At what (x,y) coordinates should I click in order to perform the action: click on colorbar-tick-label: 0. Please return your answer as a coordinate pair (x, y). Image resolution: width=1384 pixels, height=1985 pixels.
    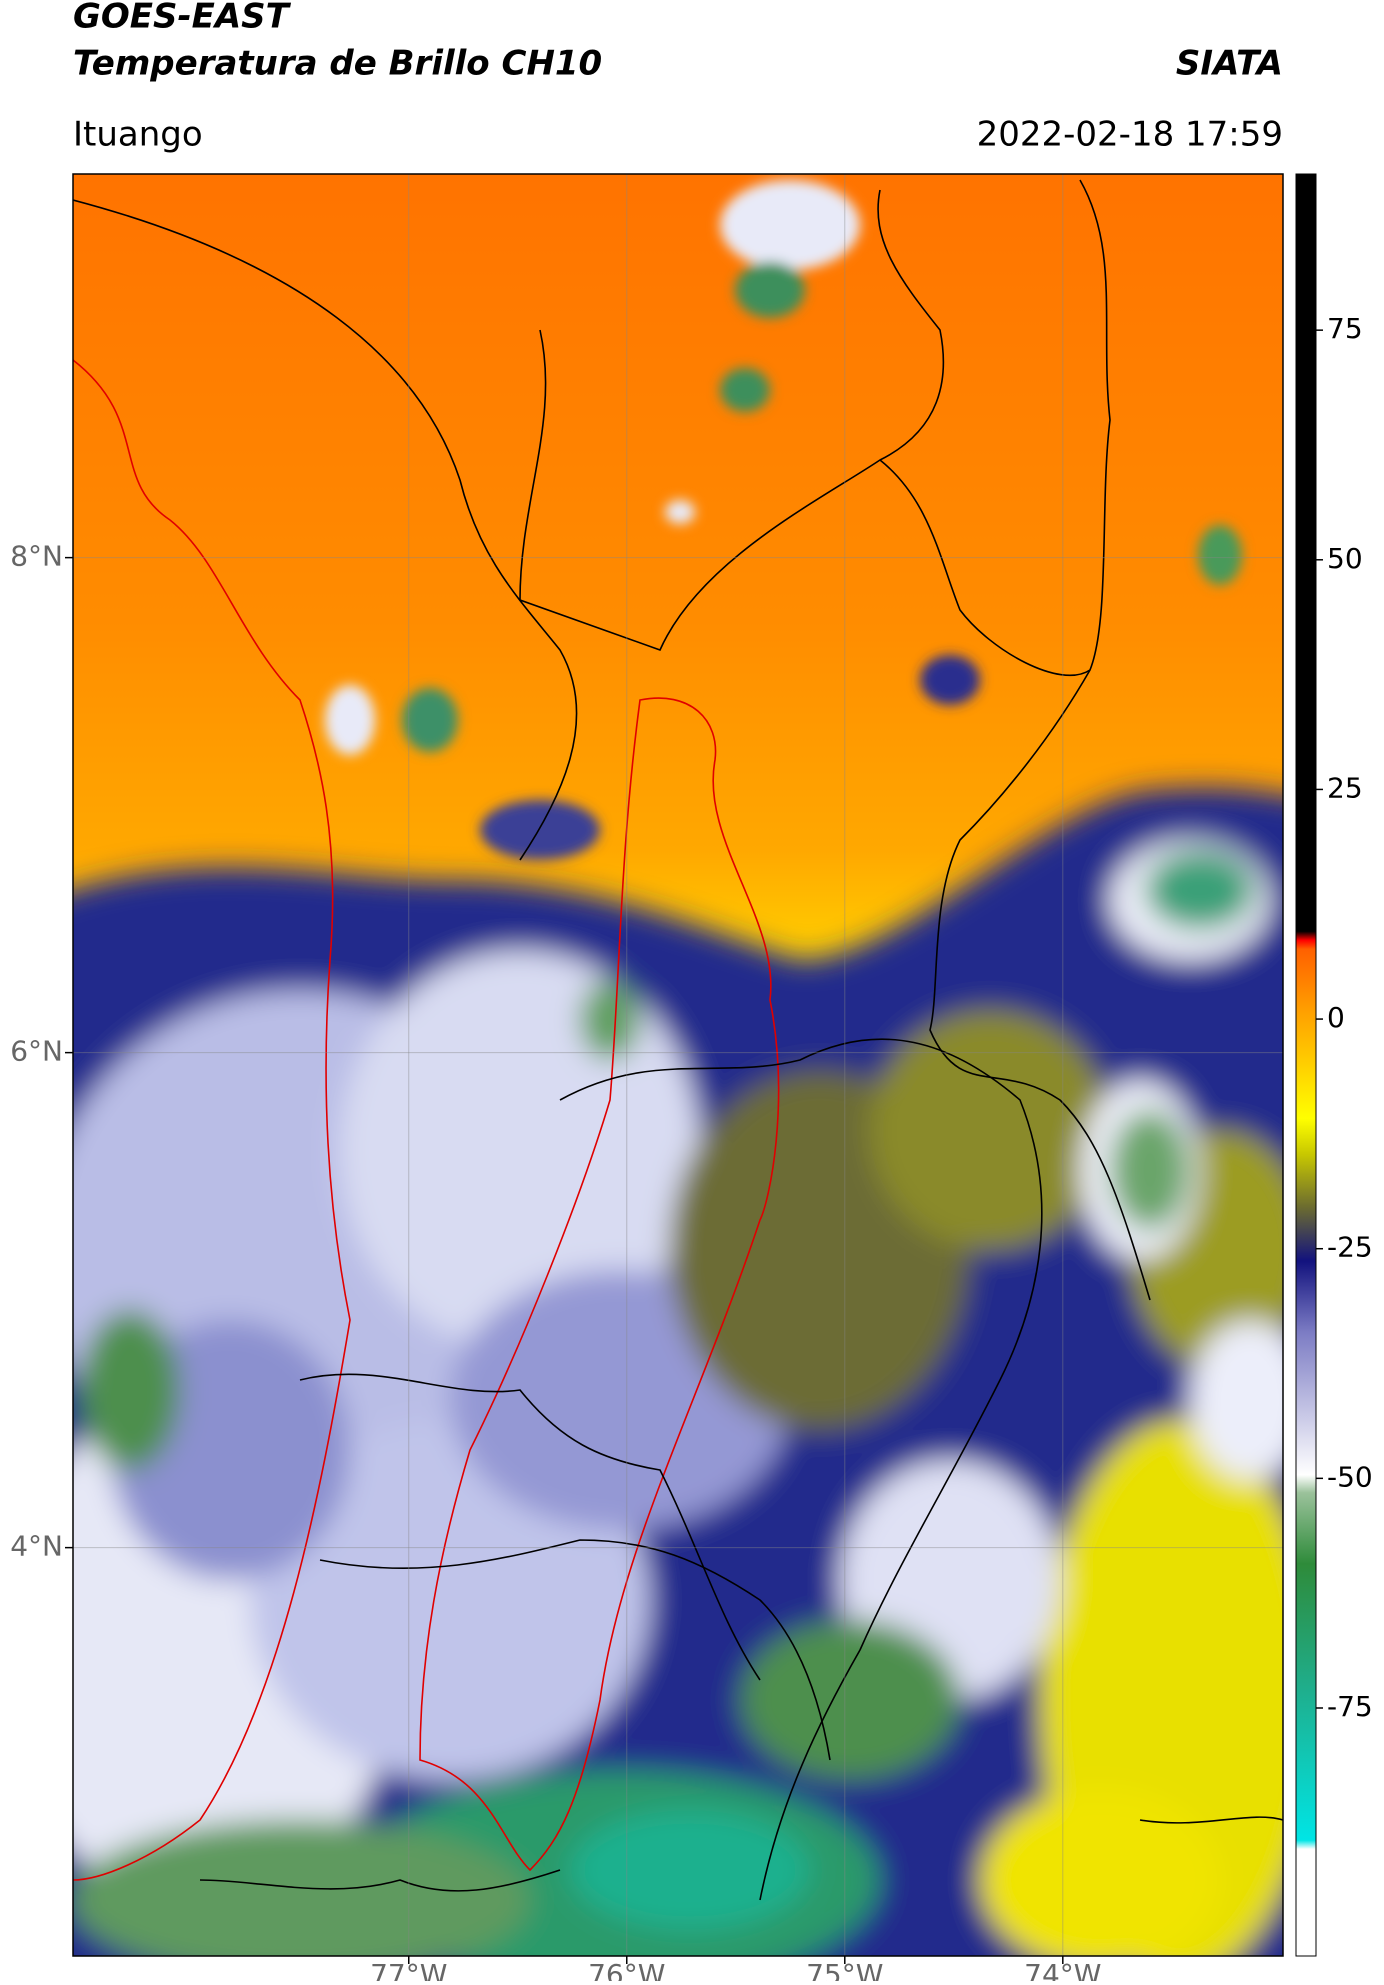
    Looking at the image, I should click on (1336, 1017).